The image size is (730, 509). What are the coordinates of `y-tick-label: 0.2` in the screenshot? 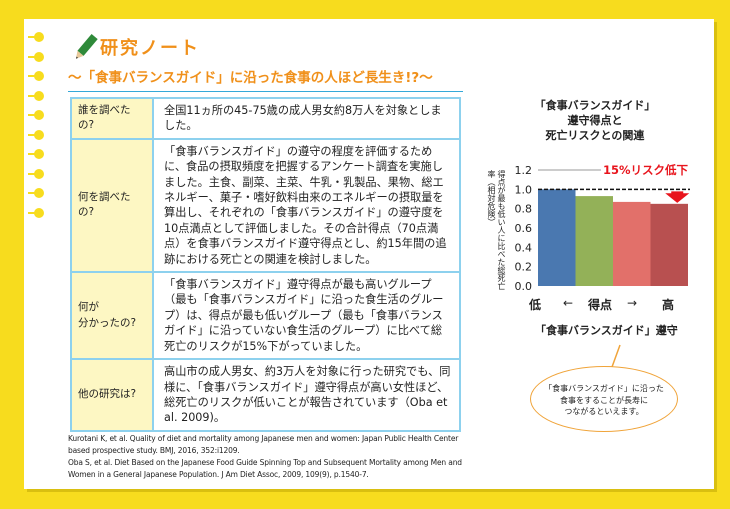 It's located at (524, 267).